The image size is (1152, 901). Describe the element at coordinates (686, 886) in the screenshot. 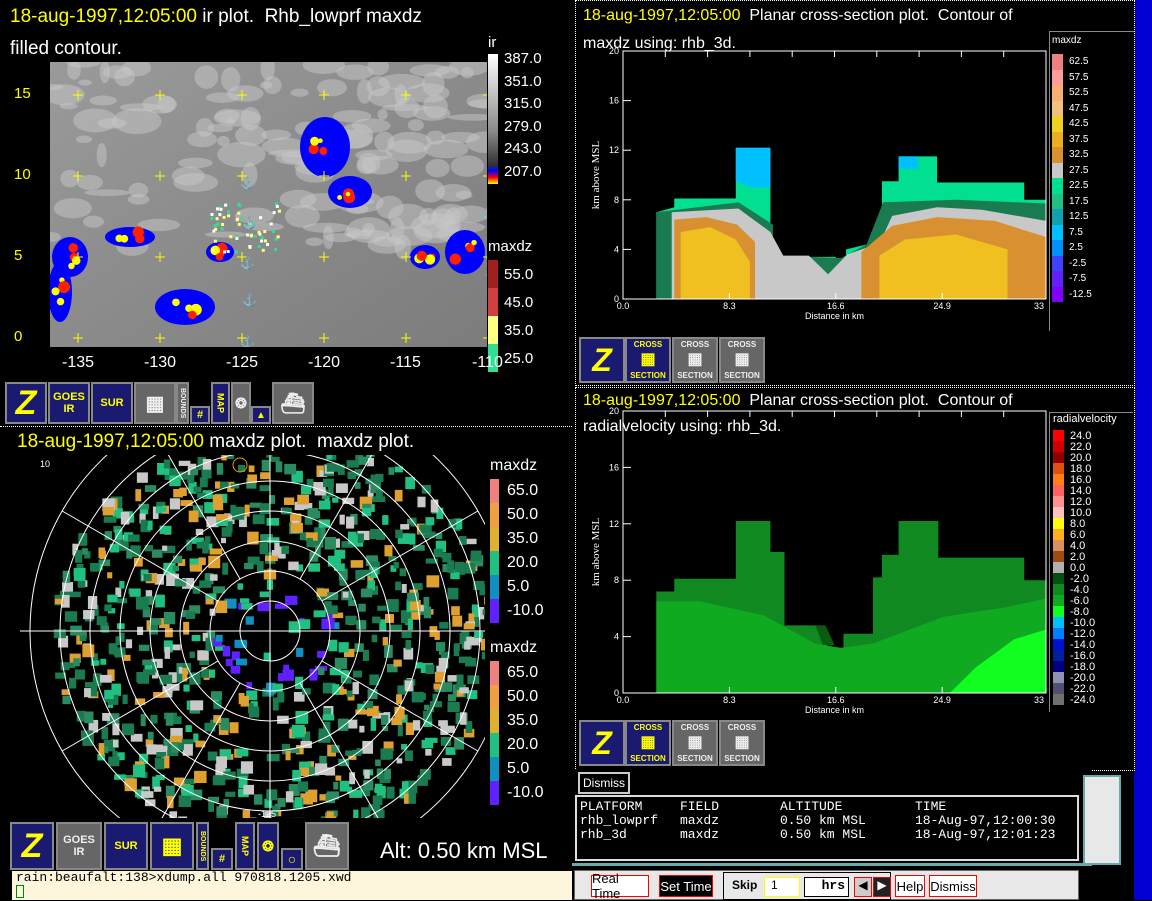

I see `set-time-button: Set Time` at that location.